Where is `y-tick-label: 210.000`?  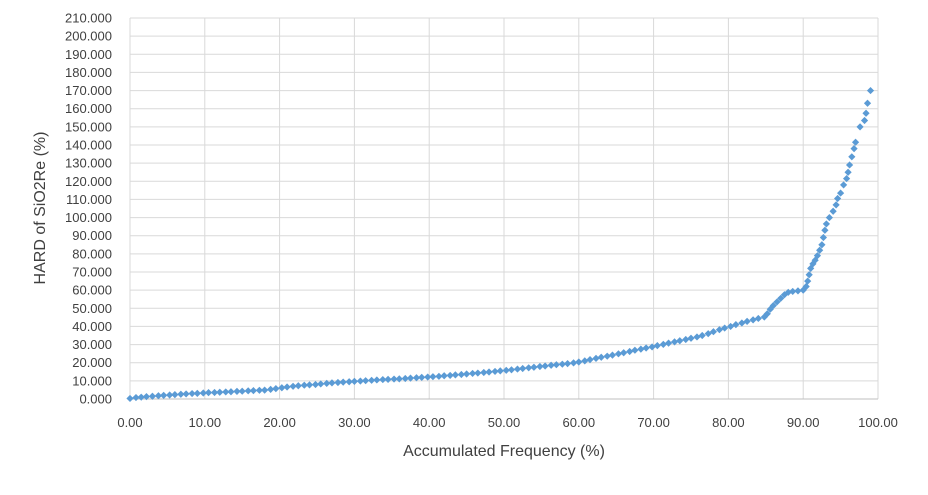 y-tick-label: 210.000 is located at coordinates (88, 18).